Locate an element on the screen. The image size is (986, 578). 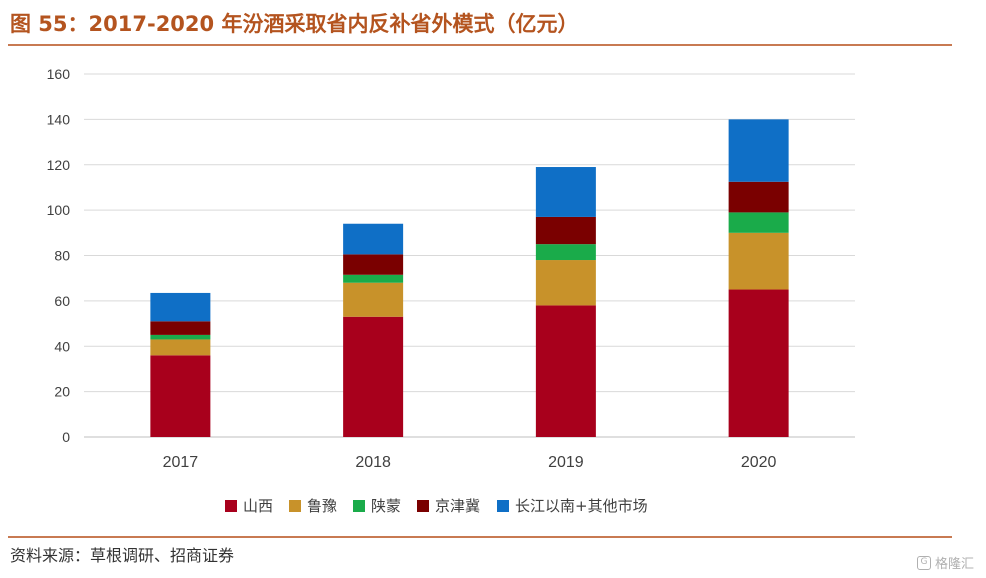
legend-label-4: 长江以南+其他市场 is located at coordinates (581, 506).